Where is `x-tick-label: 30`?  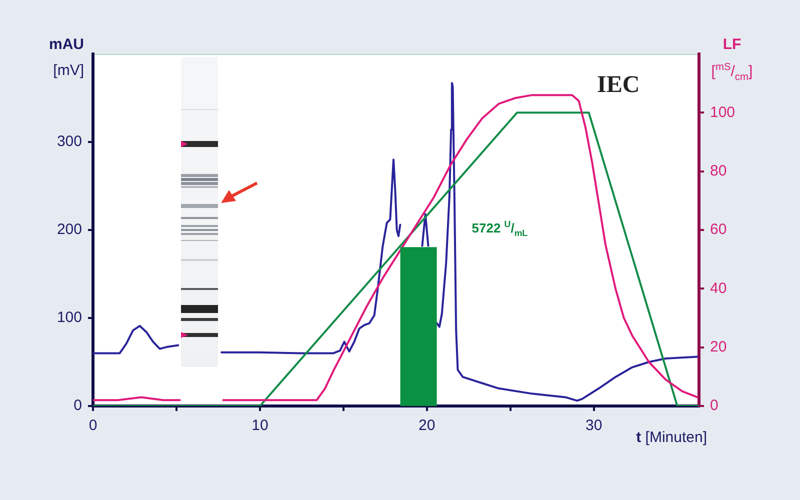
x-tick-label: 30 is located at coordinates (593, 425).